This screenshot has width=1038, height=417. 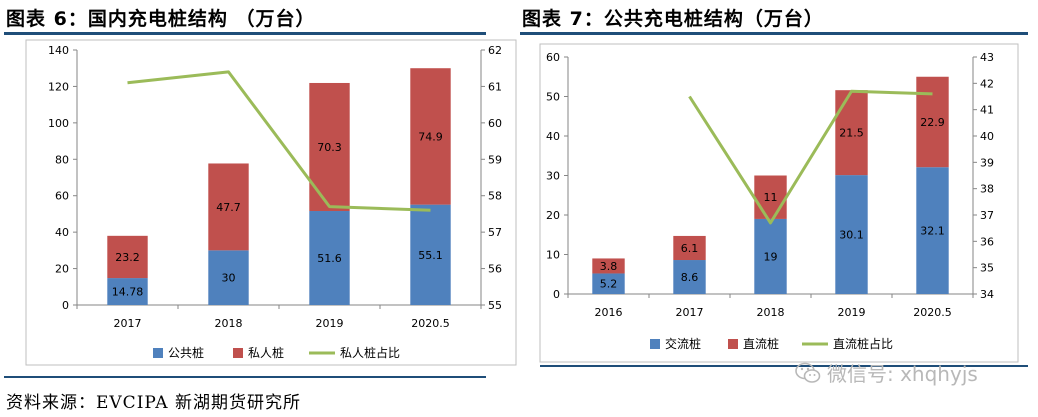 I want to click on chart2-title: 图表 7：公共充电桩结构（万台）, so click(x=673, y=19).